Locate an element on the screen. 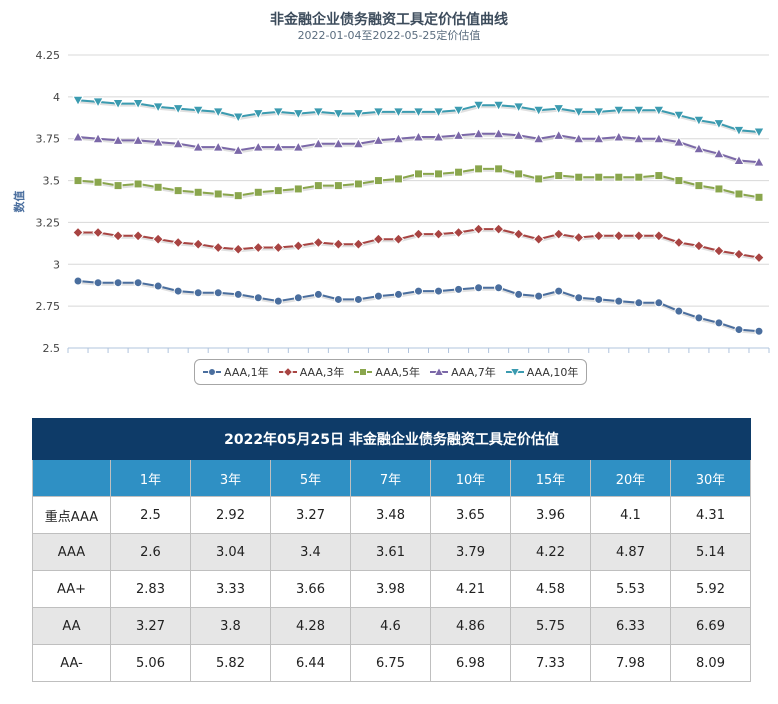 The width and height of the screenshot is (778, 704). table-cell: 6.75 is located at coordinates (390, 663).